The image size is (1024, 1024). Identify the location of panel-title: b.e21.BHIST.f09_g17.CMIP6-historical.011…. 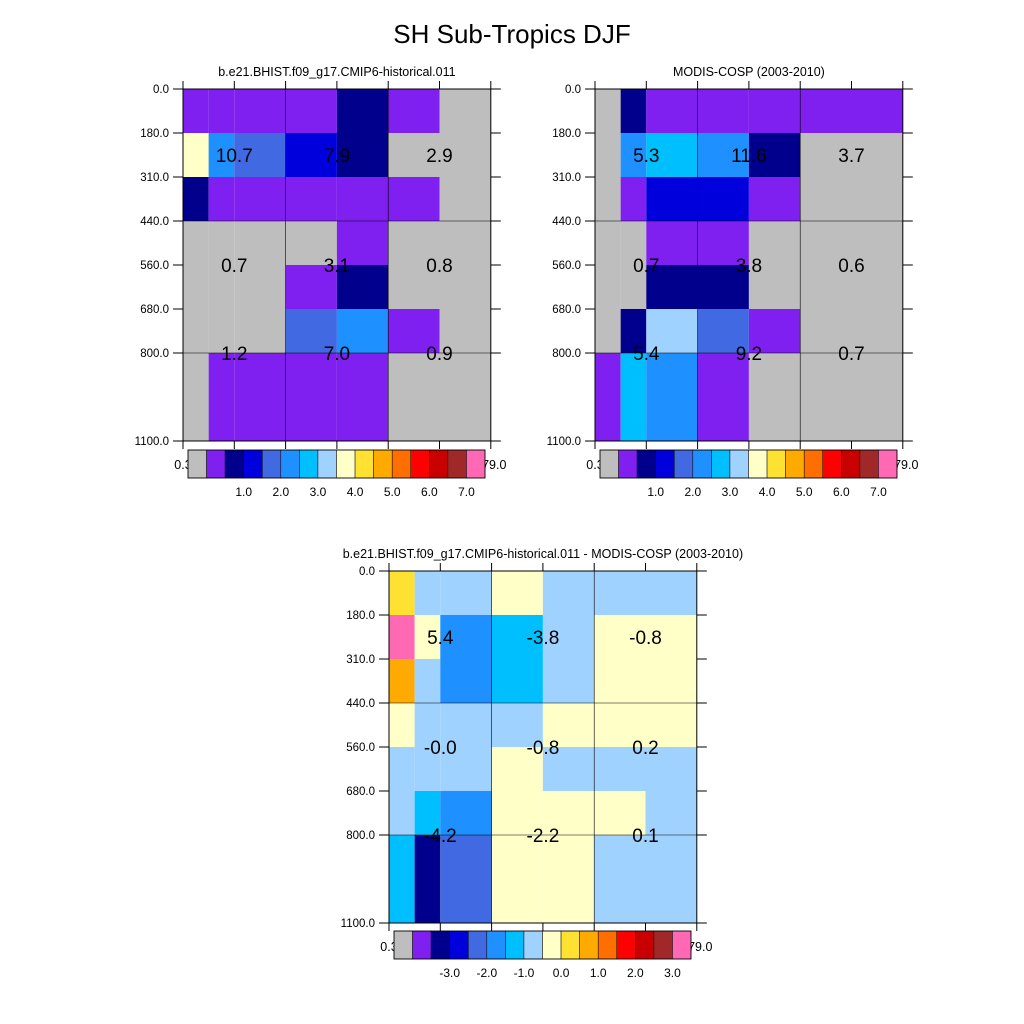
(543, 554).